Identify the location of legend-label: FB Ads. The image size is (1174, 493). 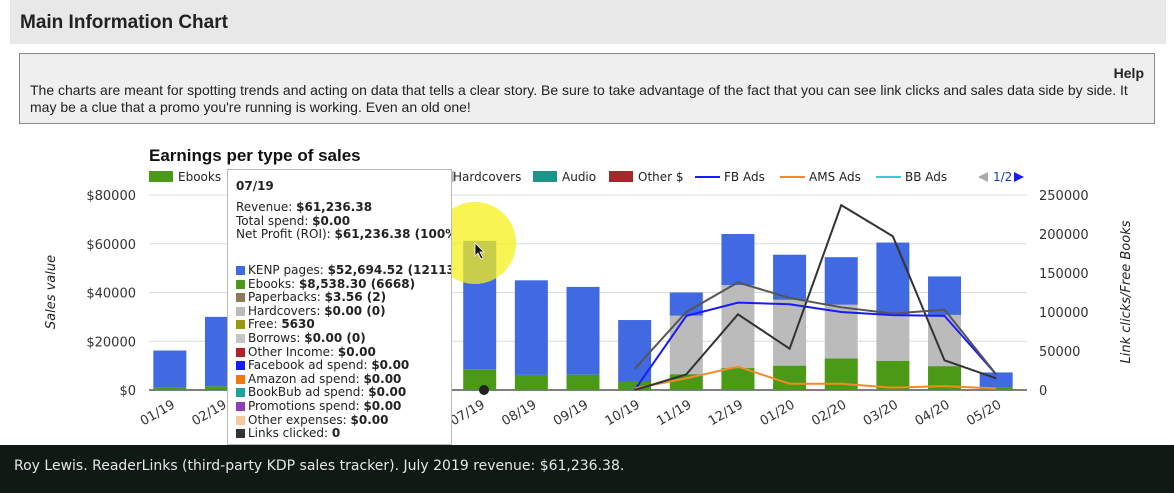
(744, 177).